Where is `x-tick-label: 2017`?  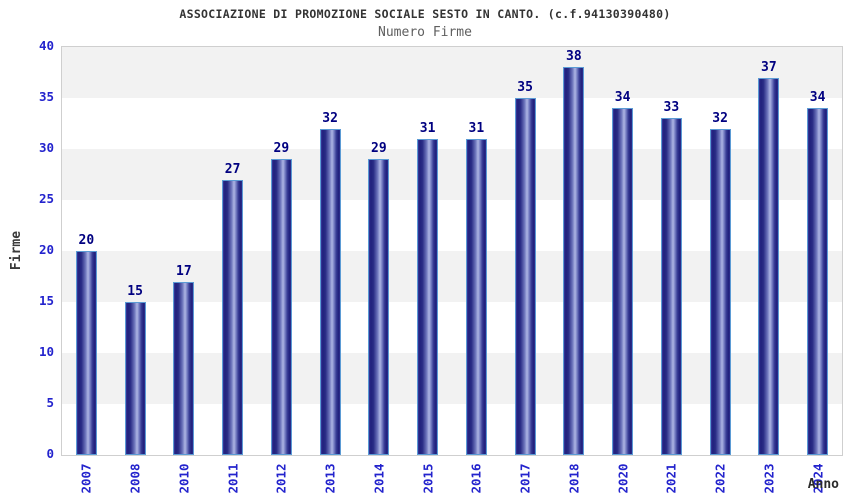
x-tick-label: 2017 is located at coordinates (525, 478).